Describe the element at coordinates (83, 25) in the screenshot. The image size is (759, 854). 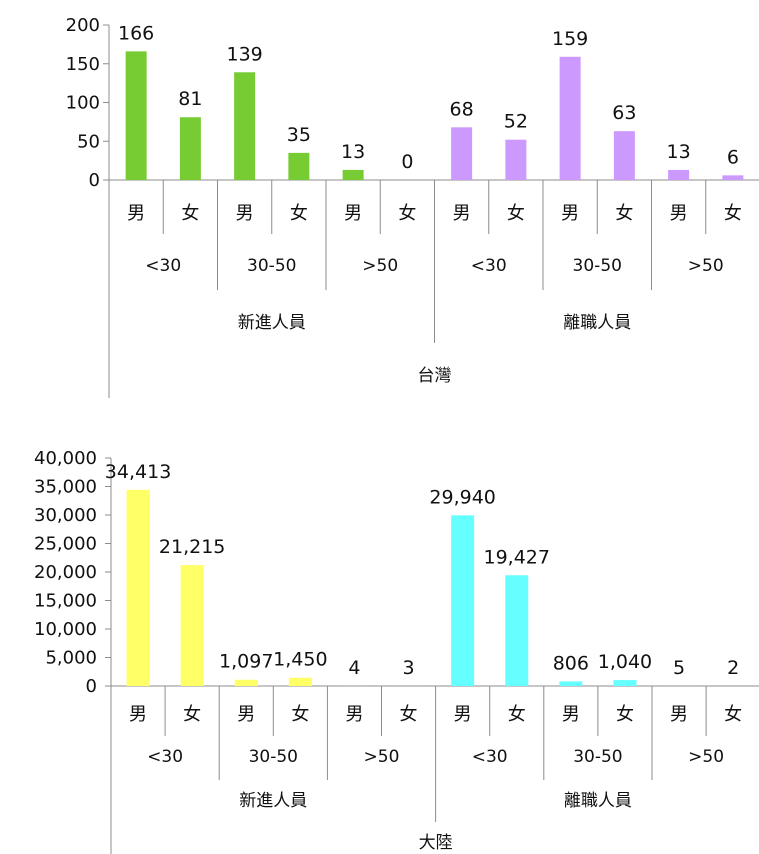
I see `y-tick-label: 200` at that location.